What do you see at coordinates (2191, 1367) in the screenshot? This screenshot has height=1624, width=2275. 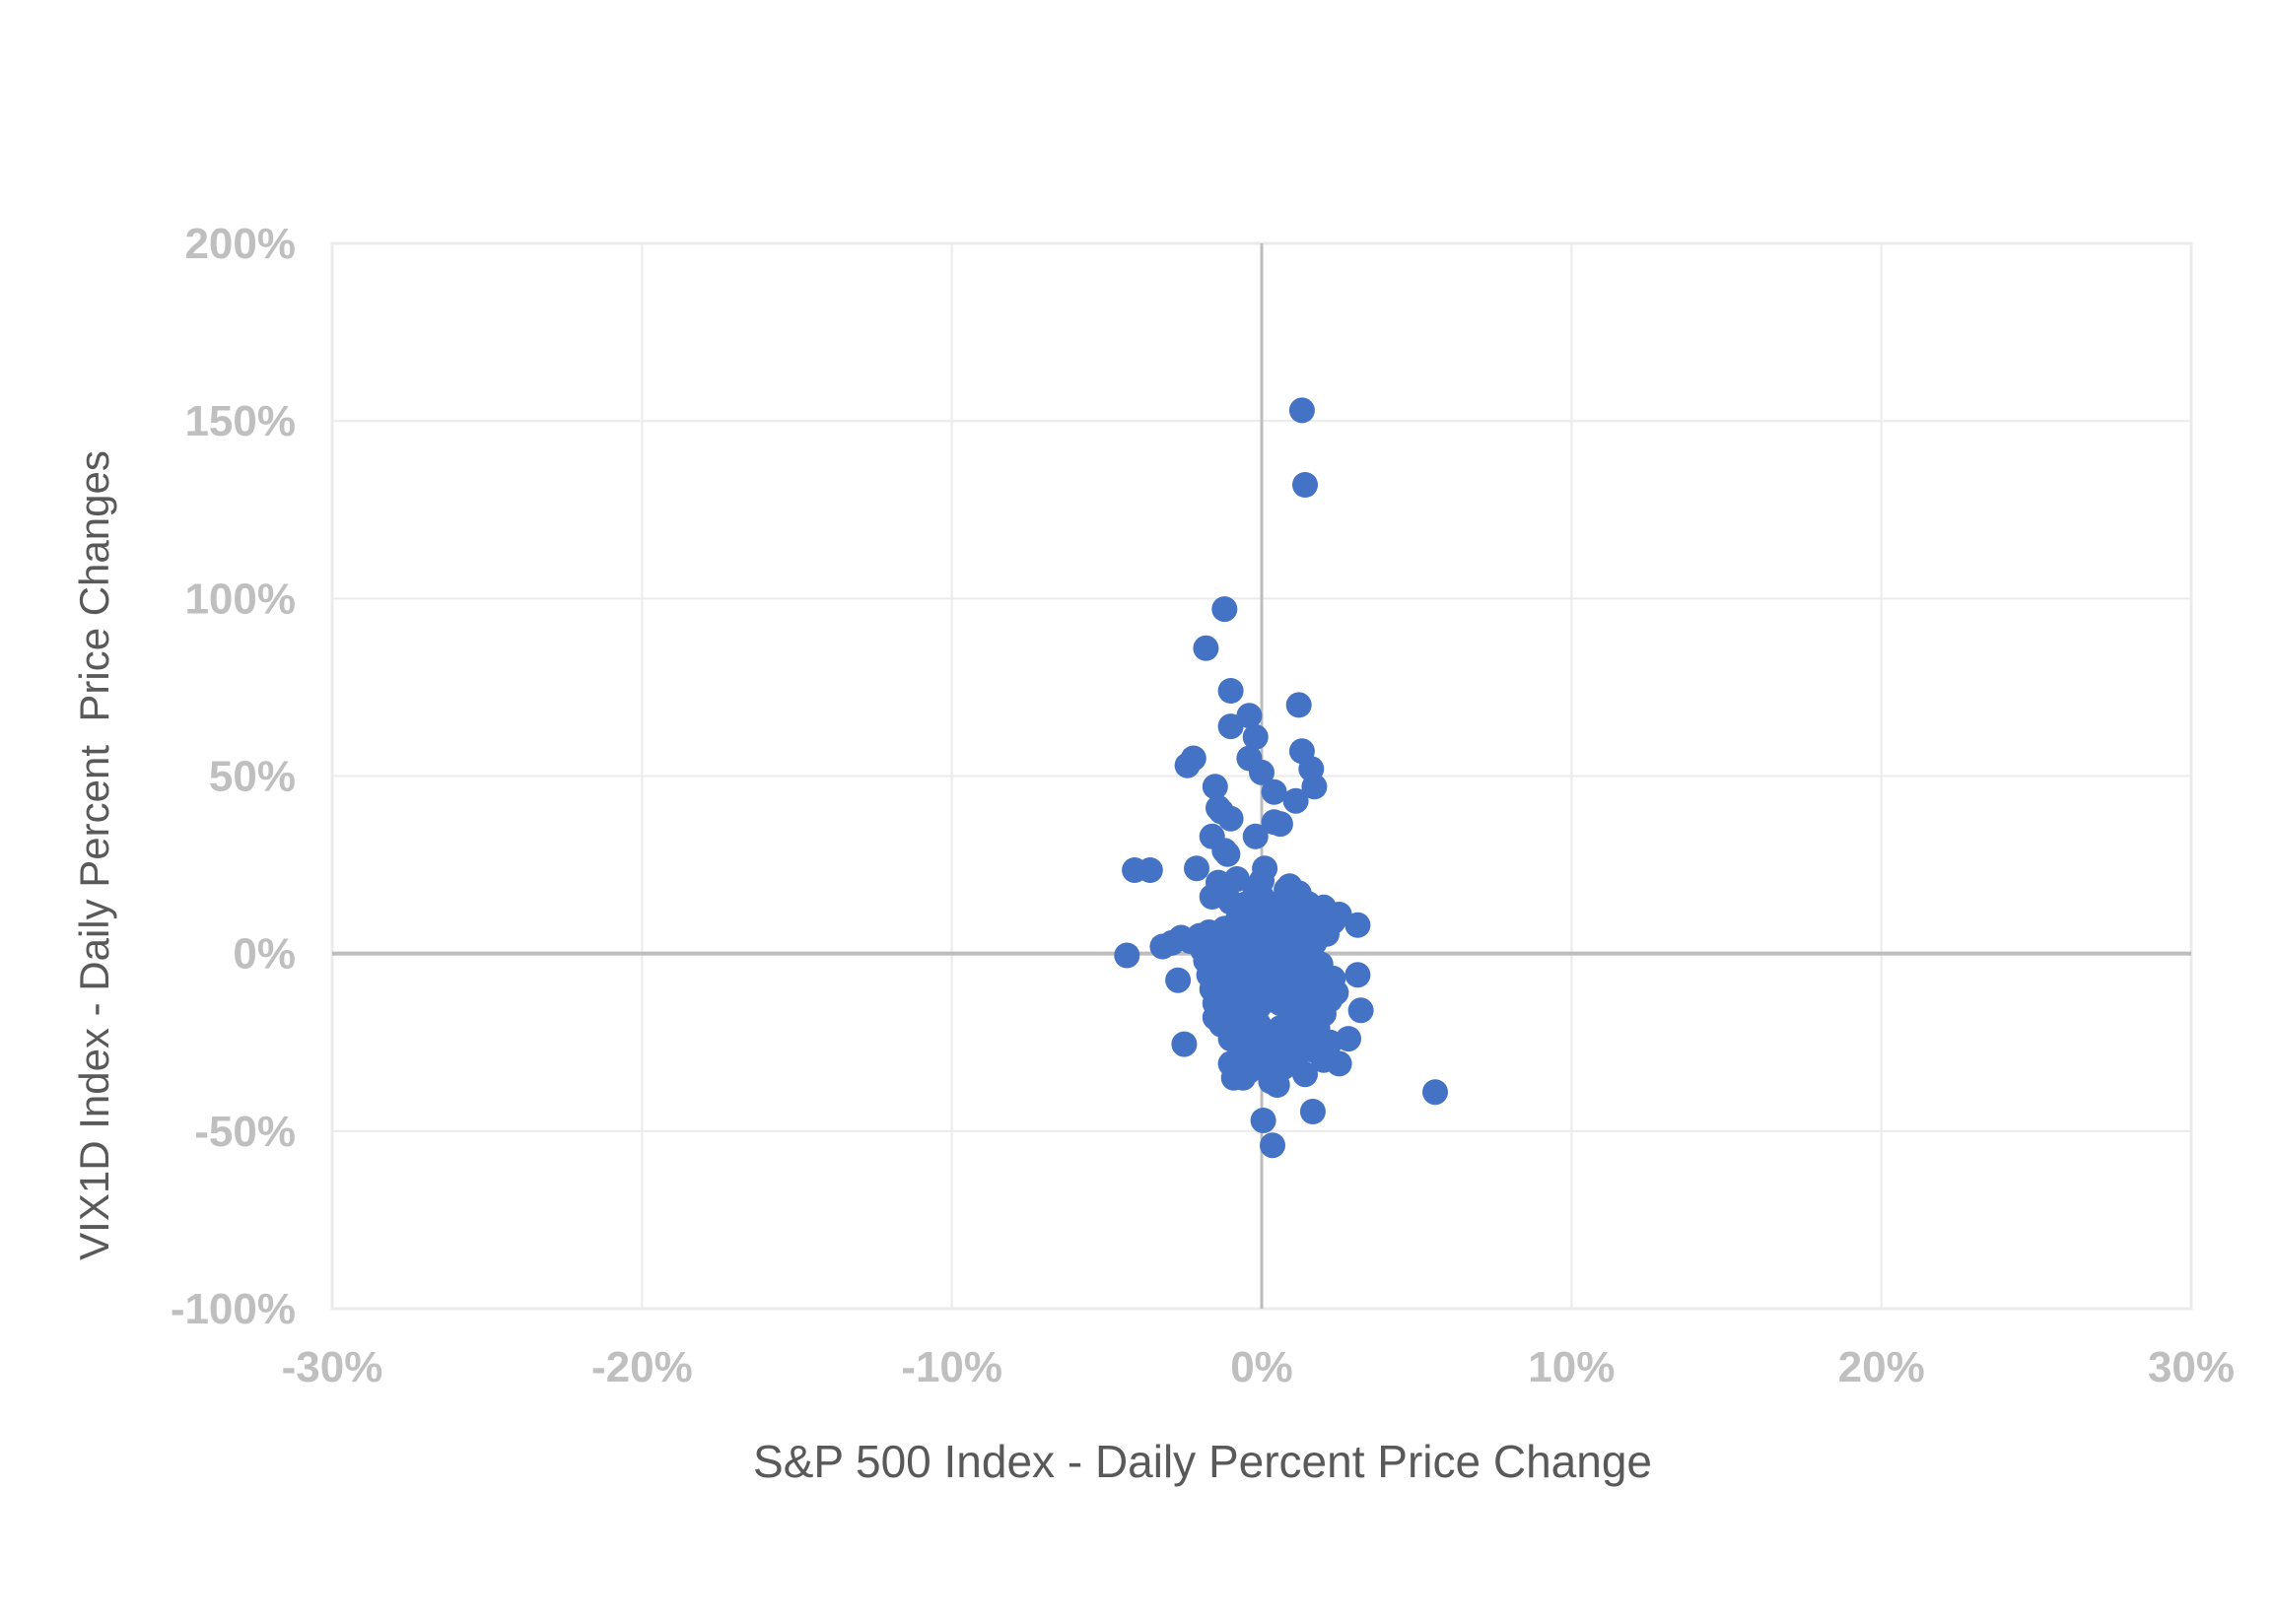 I see `x-tick-label: 30%` at bounding box center [2191, 1367].